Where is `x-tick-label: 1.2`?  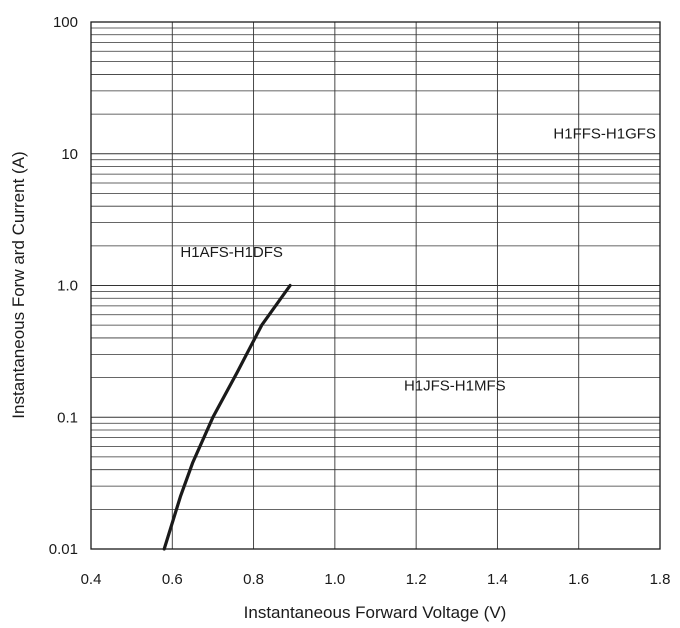 x-tick-label: 1.2 is located at coordinates (416, 579).